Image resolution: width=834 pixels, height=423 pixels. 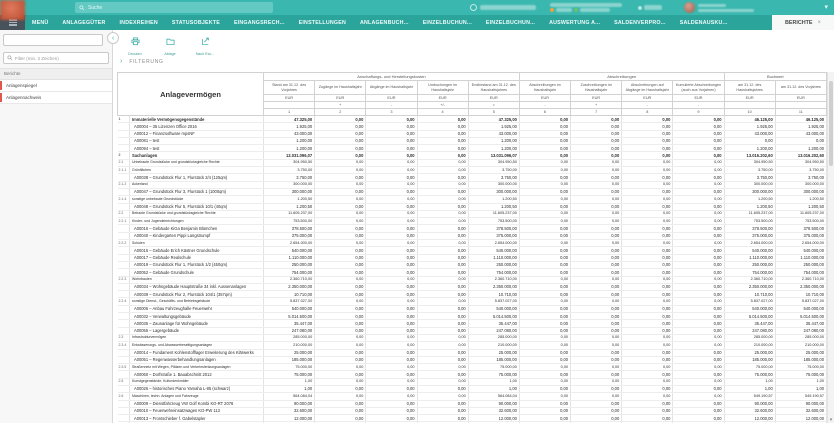 What do you see at coordinates (174, 7) in the screenshot?
I see `search-input: Suche` at bounding box center [174, 7].